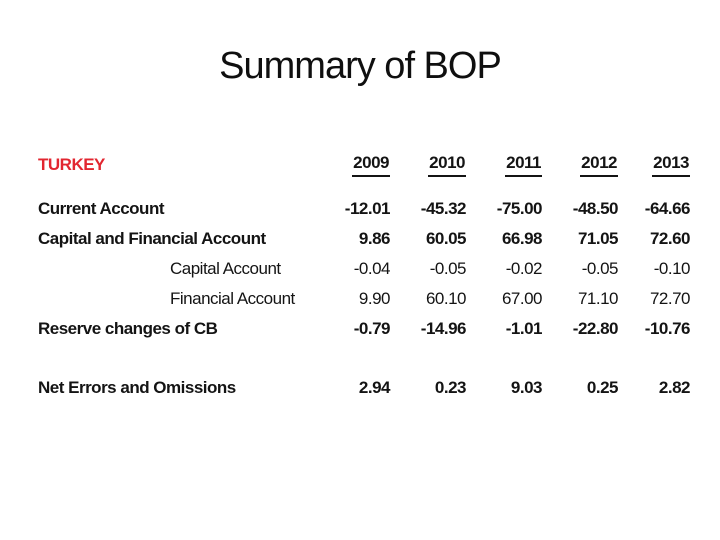  I want to click on cell-value: -0.10, so click(672, 268).